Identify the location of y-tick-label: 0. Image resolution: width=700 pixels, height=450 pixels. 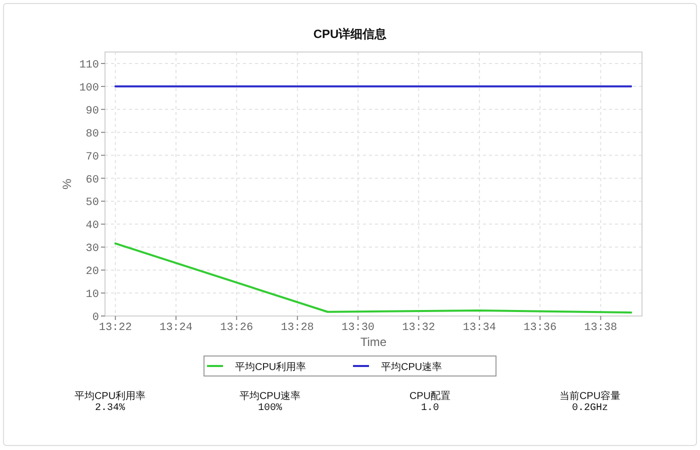
(95, 318).